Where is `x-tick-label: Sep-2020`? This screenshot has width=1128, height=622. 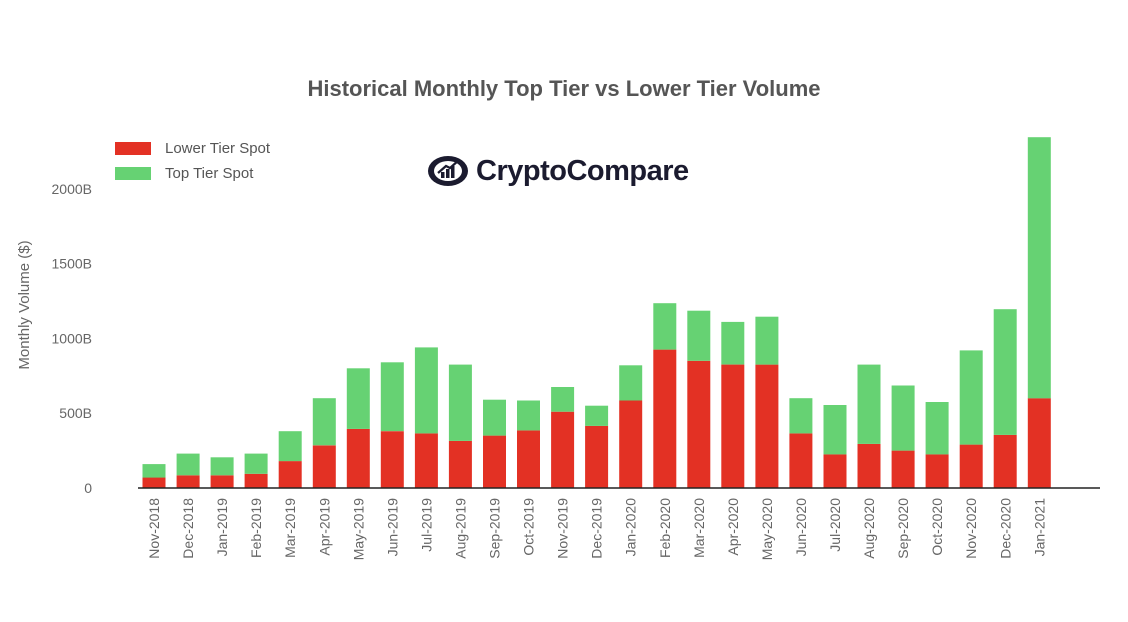
x-tick-label: Sep-2020 is located at coordinates (903, 528).